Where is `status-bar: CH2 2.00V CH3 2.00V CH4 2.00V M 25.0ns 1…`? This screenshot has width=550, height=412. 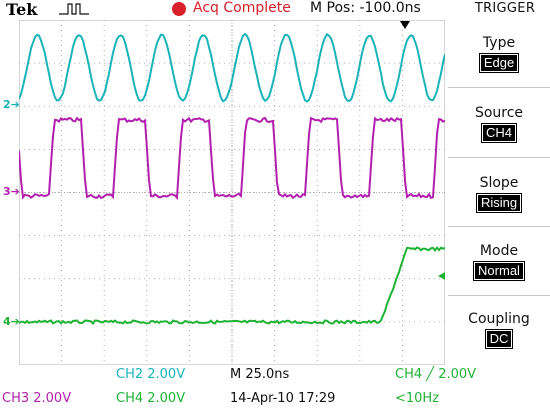
status-bar: CH2 2.00V CH3 2.00V CH4 2.00V M 25.0ns 1… is located at coordinates (275, 388).